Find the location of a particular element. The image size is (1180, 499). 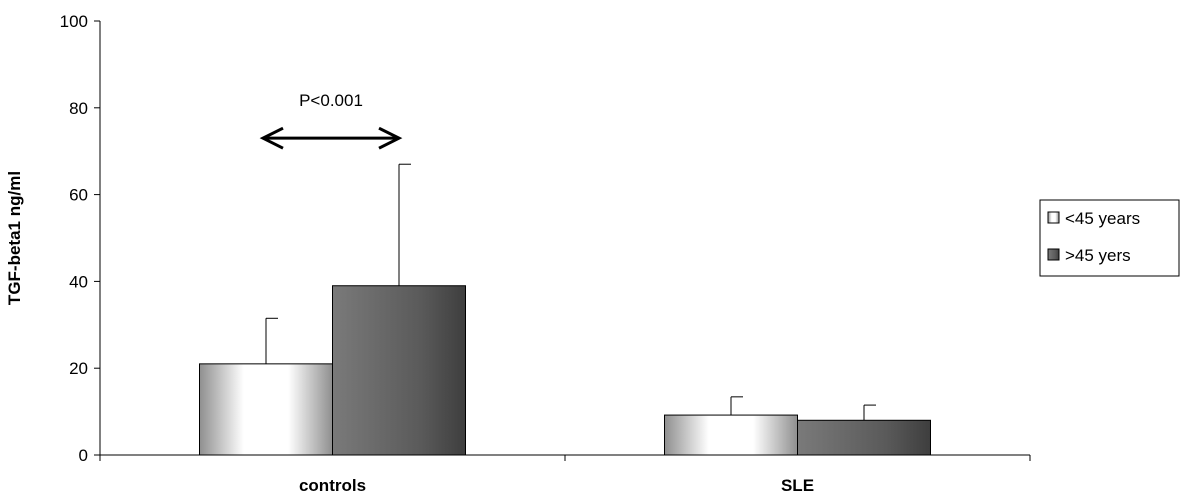

x-category-label: controls is located at coordinates (332, 485).